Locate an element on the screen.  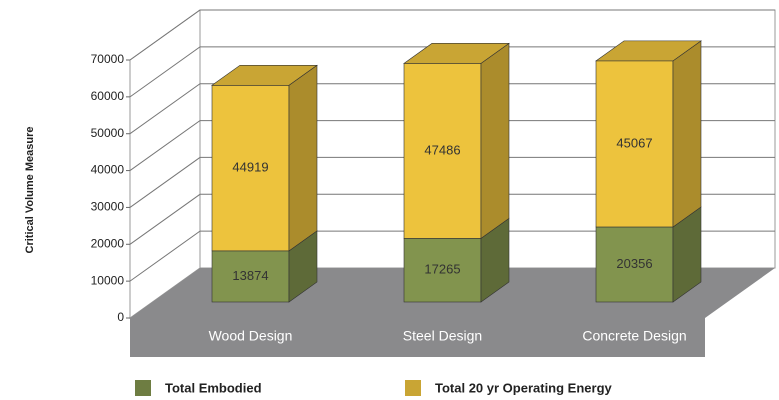
value-label: 13874 is located at coordinates (250, 275).